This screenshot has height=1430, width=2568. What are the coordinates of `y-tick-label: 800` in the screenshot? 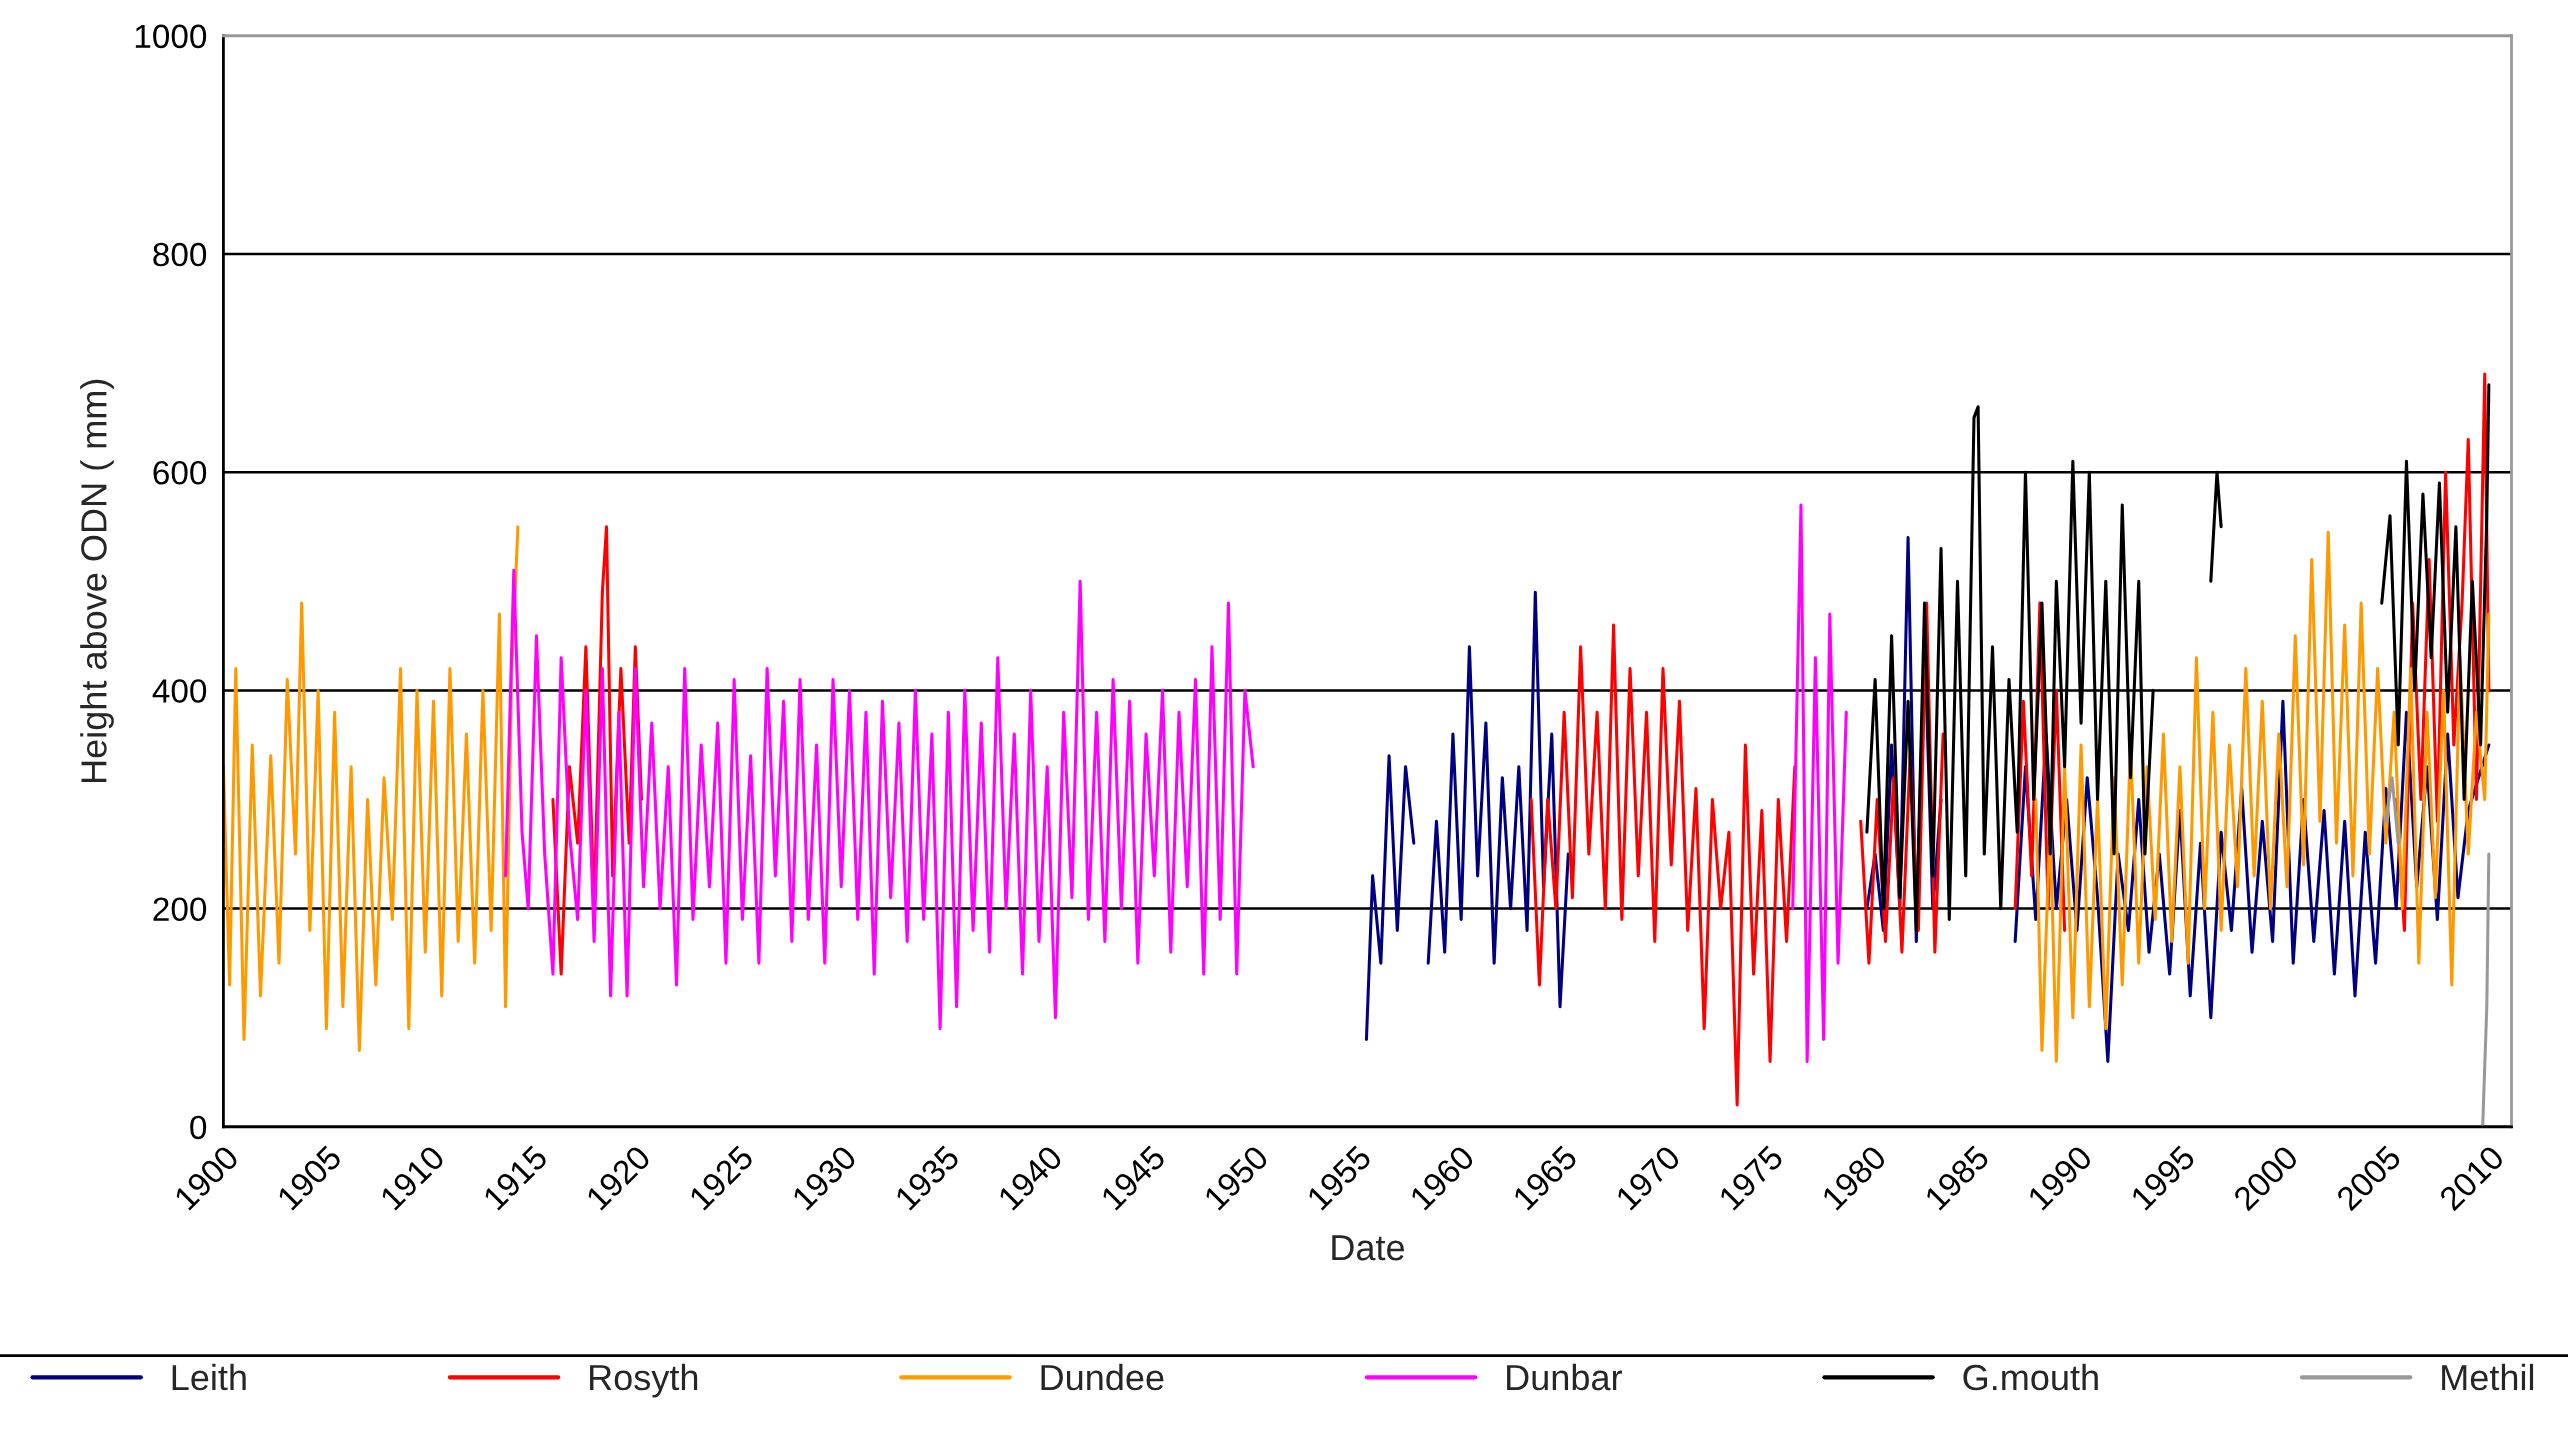 It's located at (180, 254).